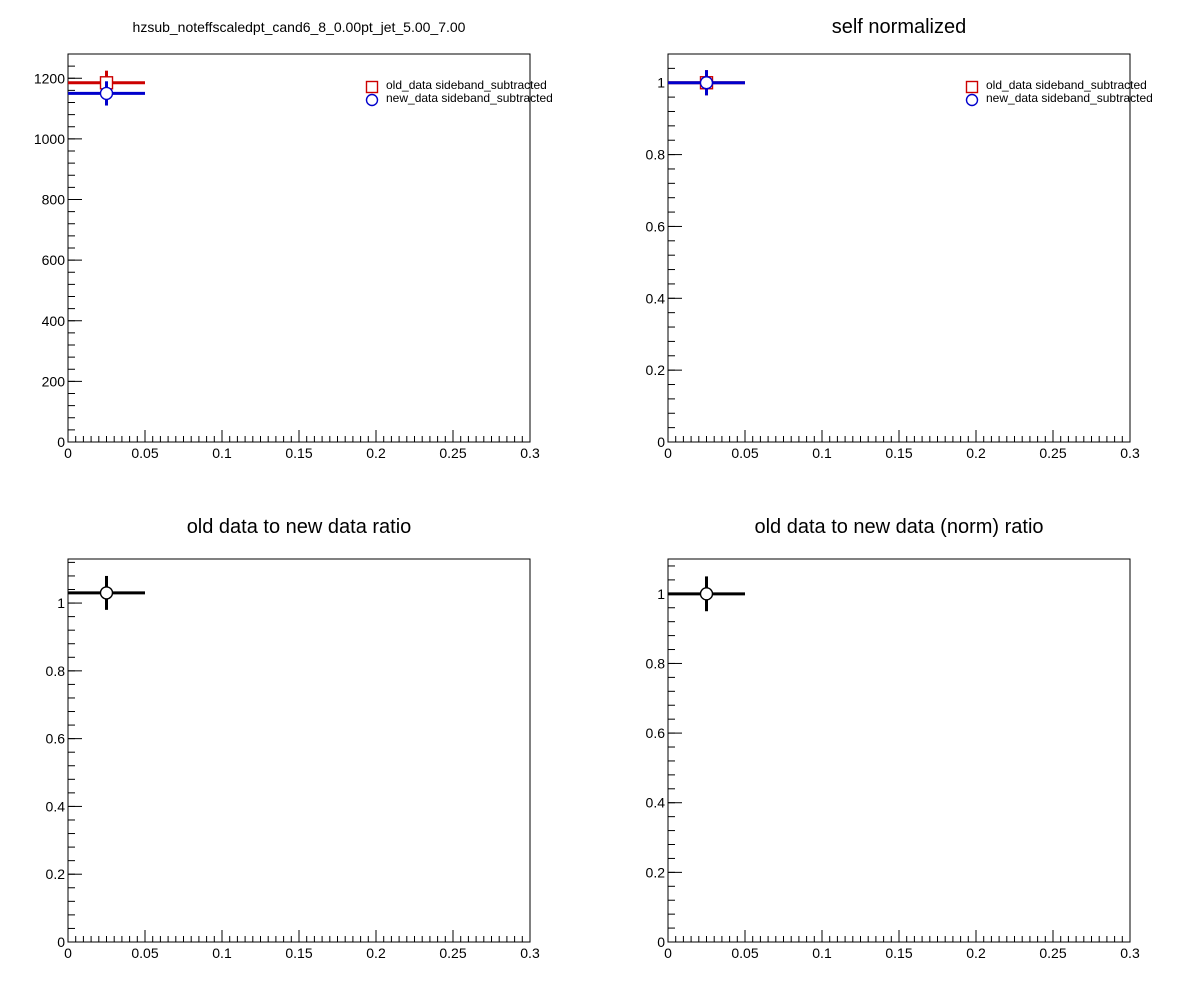  What do you see at coordinates (299, 527) in the screenshot?
I see `chart-title: old data to new data ratio` at bounding box center [299, 527].